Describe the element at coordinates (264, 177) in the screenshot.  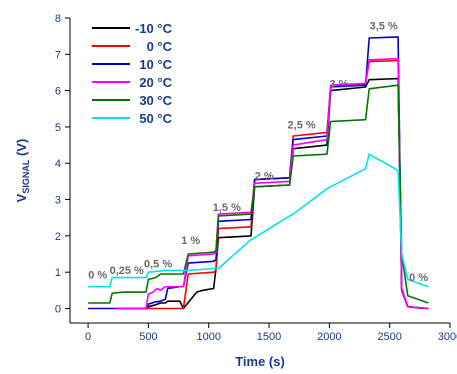
I see `concentration-annotation: 2 %` at that location.